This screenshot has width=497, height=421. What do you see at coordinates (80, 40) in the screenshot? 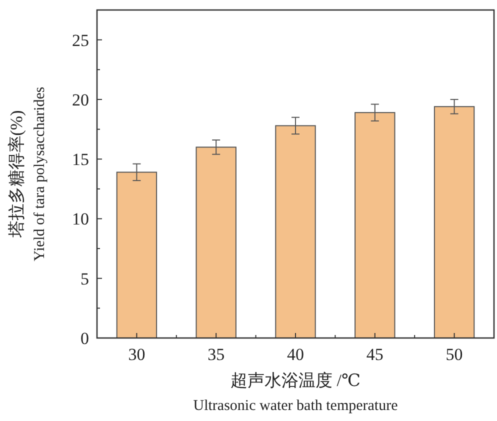
I see `y-tick-label: 25` at bounding box center [80, 40].